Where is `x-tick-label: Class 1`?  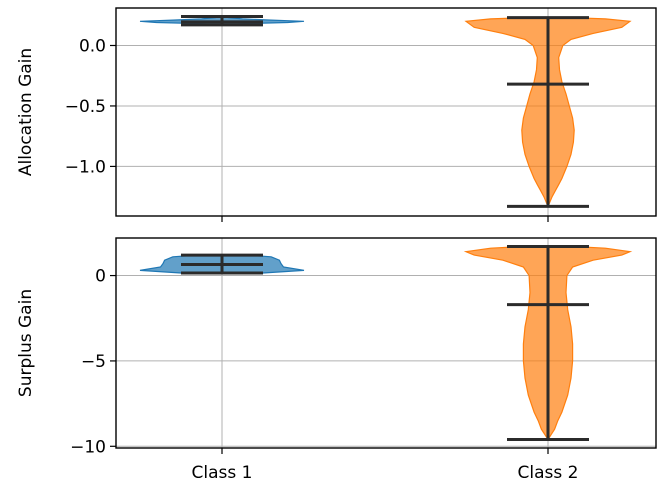
x-tick-label: Class 1 is located at coordinates (222, 473).